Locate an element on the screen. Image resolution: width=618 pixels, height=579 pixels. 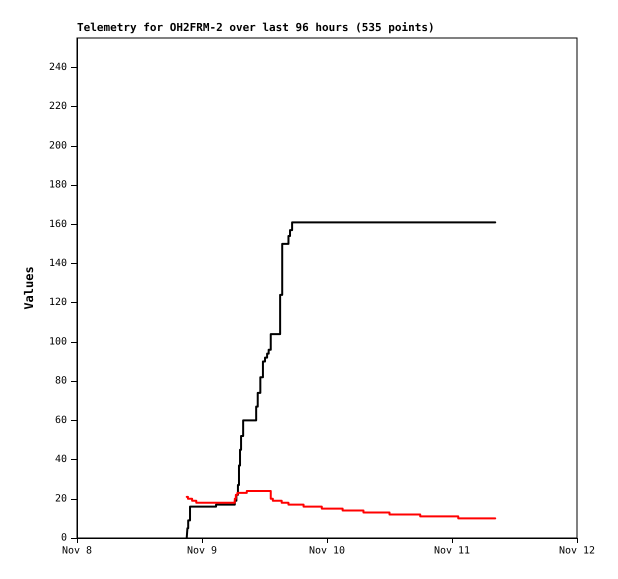
y-tick-label: 80 is located at coordinates (60, 381).